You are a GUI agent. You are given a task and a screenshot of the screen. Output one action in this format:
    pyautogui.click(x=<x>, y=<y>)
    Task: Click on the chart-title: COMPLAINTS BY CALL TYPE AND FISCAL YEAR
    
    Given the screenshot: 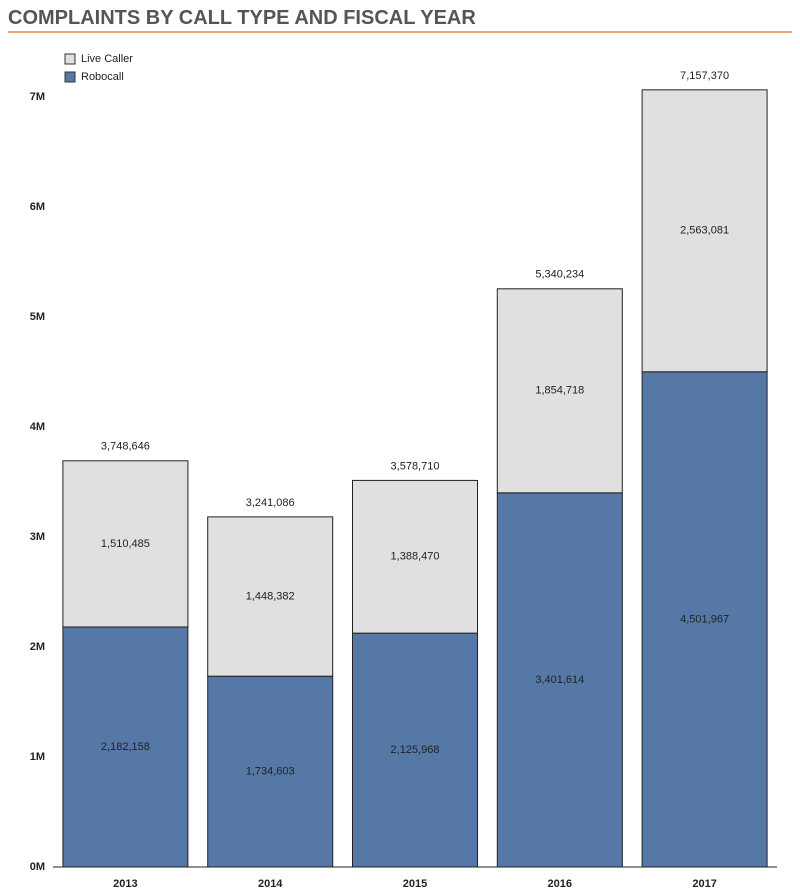 What is the action you would take?
    pyautogui.click(x=242, y=18)
    